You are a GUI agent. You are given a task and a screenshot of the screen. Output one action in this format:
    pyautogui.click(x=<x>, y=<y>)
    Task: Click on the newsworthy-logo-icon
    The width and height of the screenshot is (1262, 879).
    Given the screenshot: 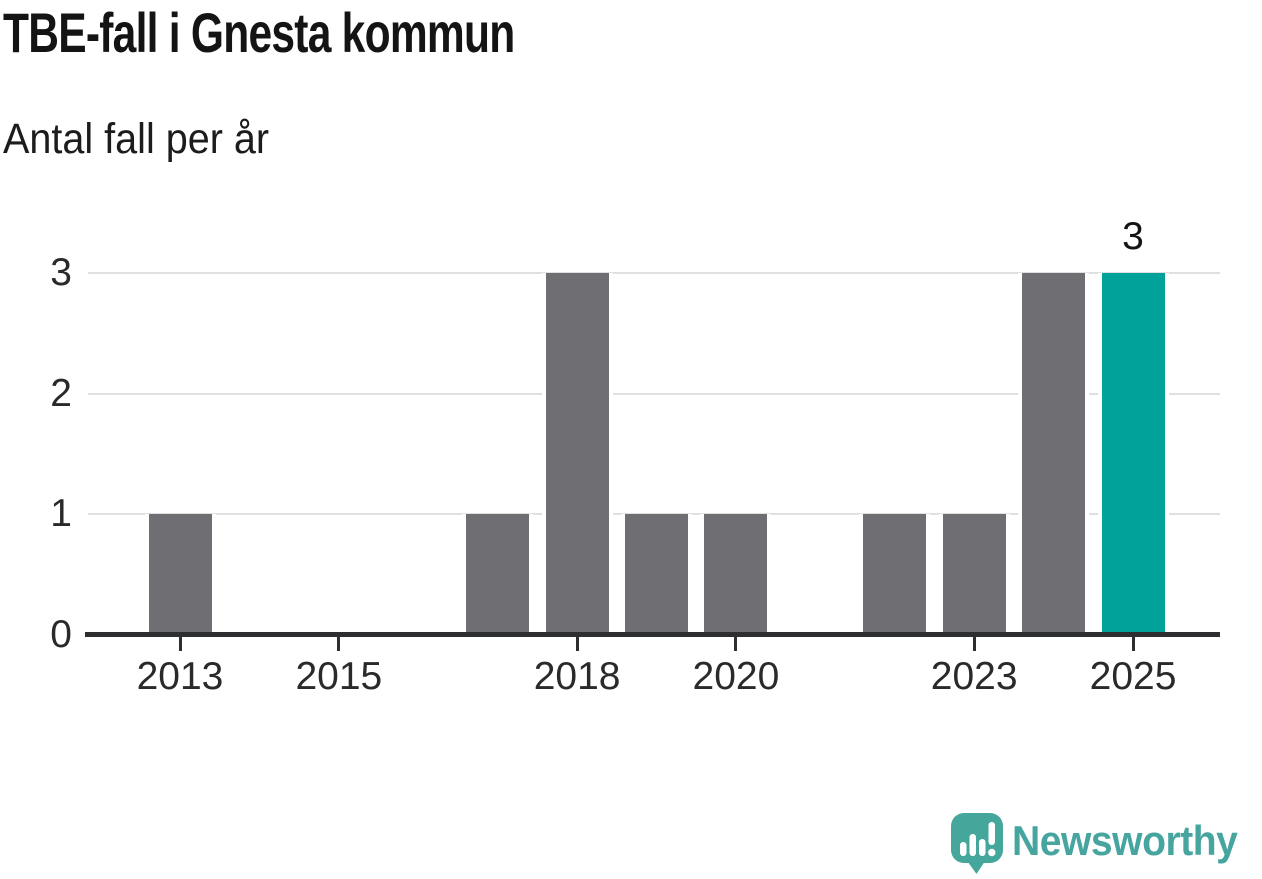 What is the action you would take?
    pyautogui.click(x=977, y=843)
    